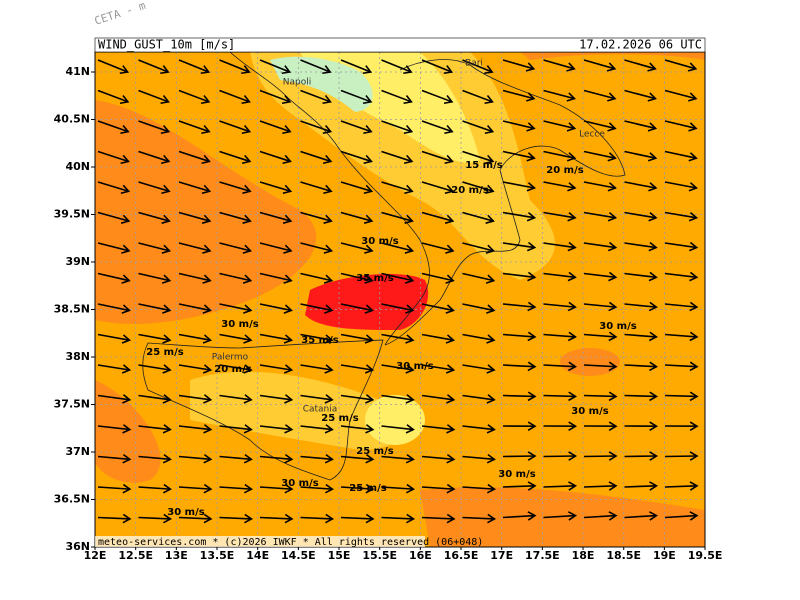 The height and width of the screenshot is (600, 800). Describe the element at coordinates (400, 45) in the screenshot. I see `header-bar` at that location.